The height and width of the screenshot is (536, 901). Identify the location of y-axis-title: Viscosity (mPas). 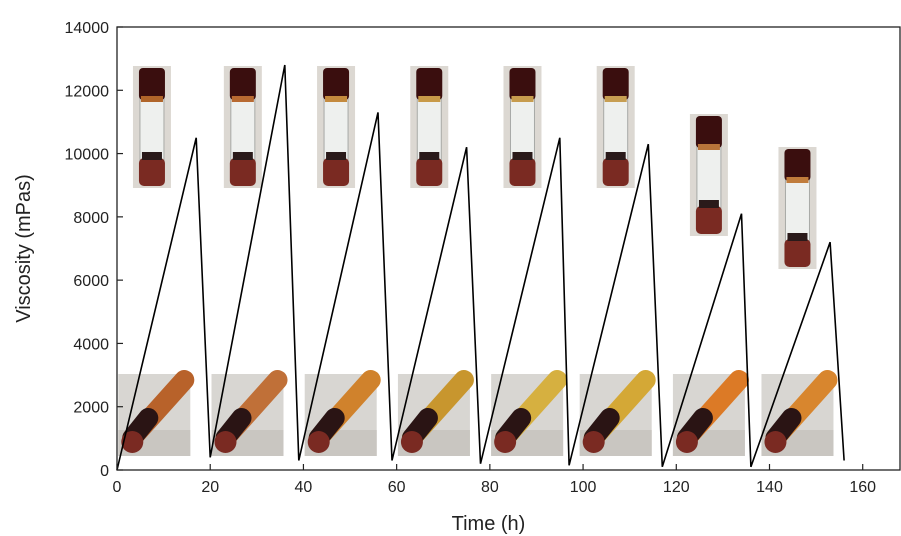
(24, 248).